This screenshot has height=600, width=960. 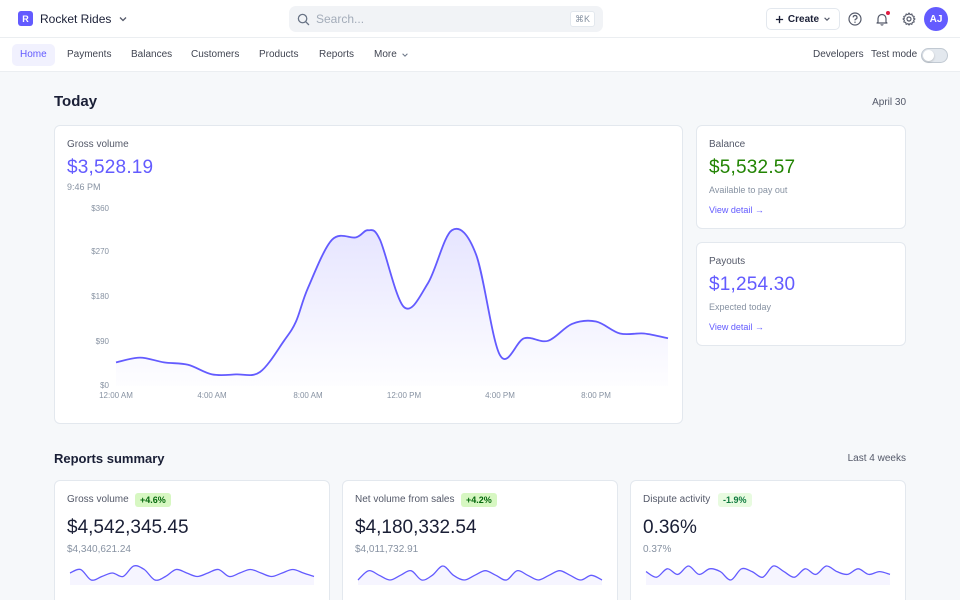 I want to click on today-date: April 30, so click(x=889, y=102).